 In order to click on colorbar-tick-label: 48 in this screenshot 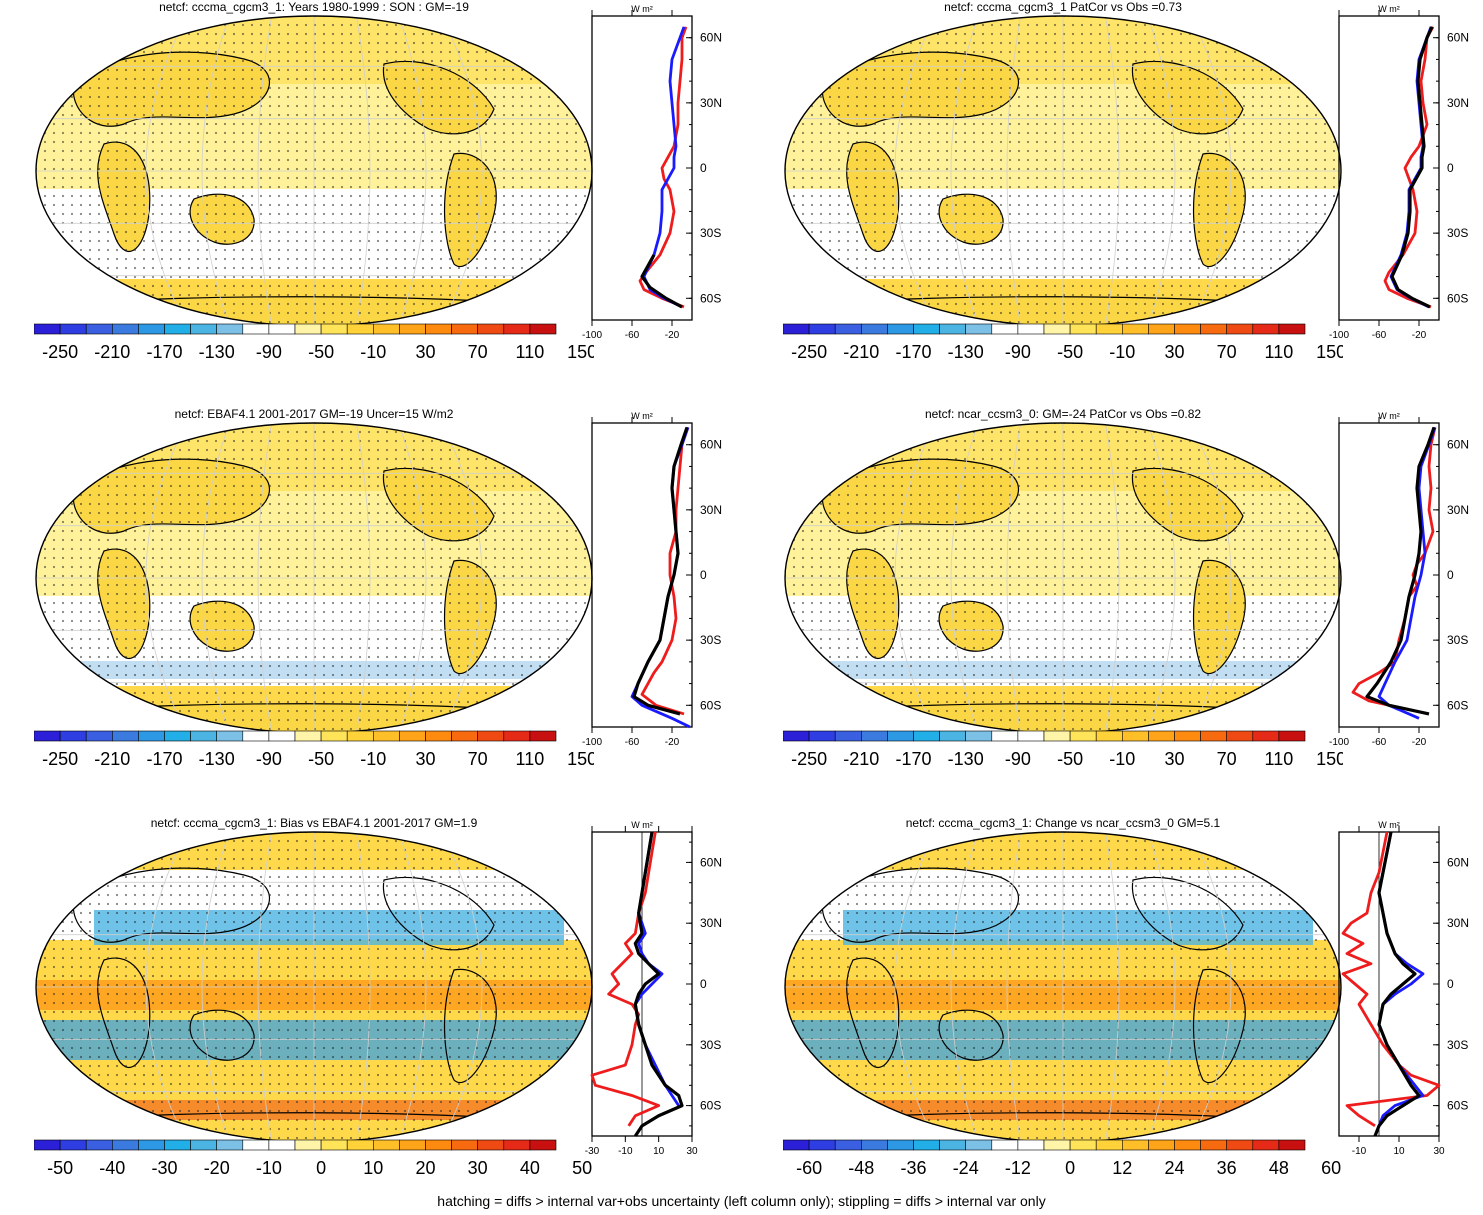, I will do `click(1279, 1168)`.